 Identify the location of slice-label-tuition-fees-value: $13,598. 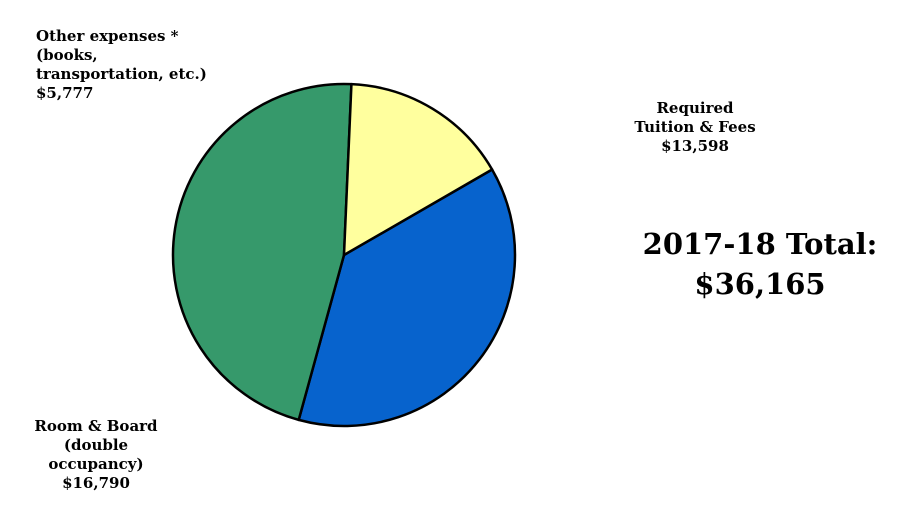
(695, 146).